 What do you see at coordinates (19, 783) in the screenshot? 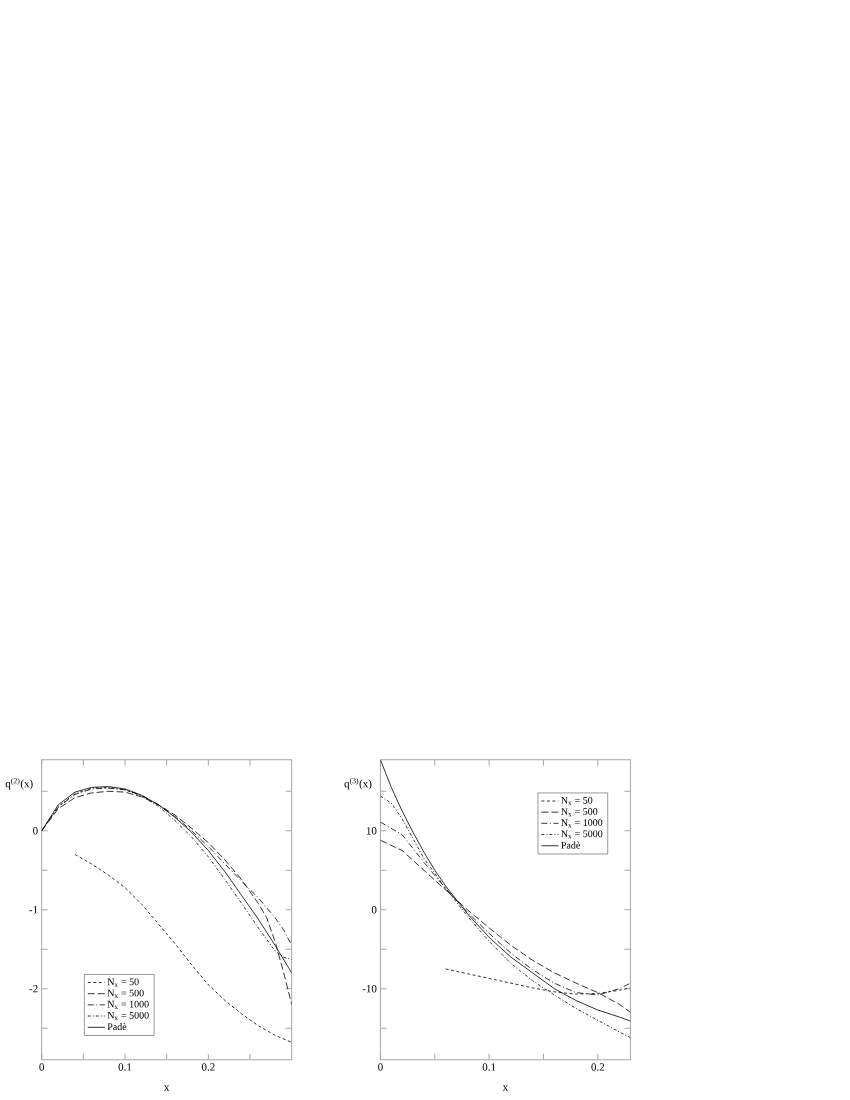
I see `y-axis-title: q$^{(2)}$(x)` at bounding box center [19, 783].